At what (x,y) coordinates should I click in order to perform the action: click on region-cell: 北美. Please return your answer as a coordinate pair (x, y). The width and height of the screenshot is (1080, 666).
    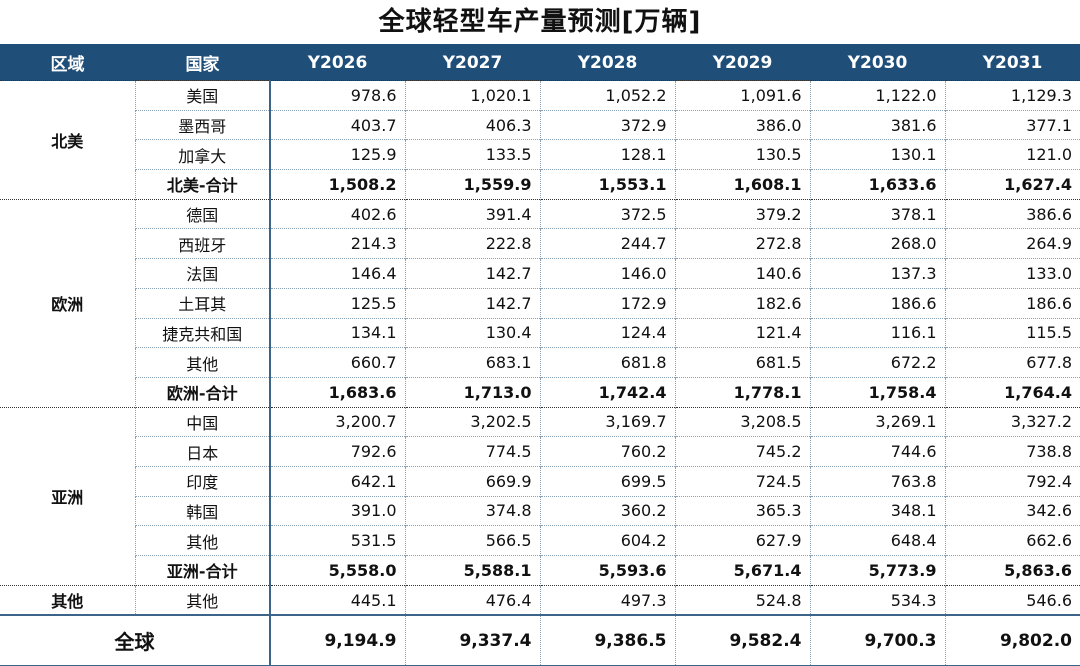
    Looking at the image, I should click on (67, 140).